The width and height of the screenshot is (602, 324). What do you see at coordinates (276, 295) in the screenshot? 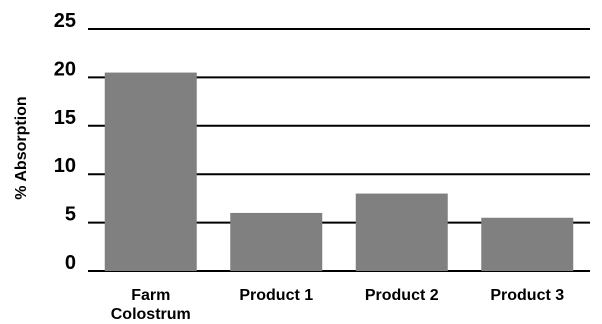
I see `x-tick-label: Product 1` at bounding box center [276, 295].